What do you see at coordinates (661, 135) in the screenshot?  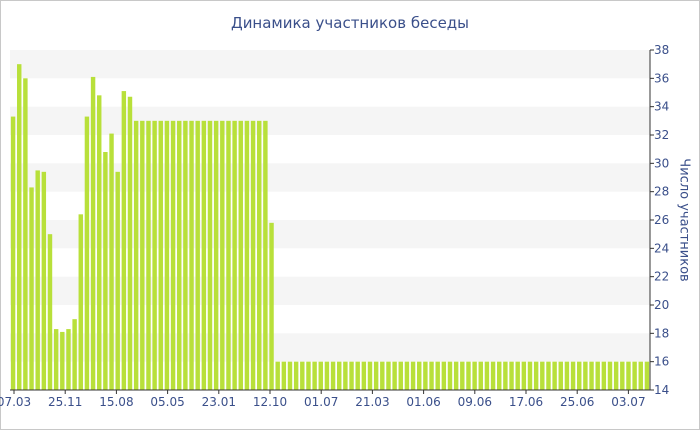 I see `y-tick-label: 32` at bounding box center [661, 135].